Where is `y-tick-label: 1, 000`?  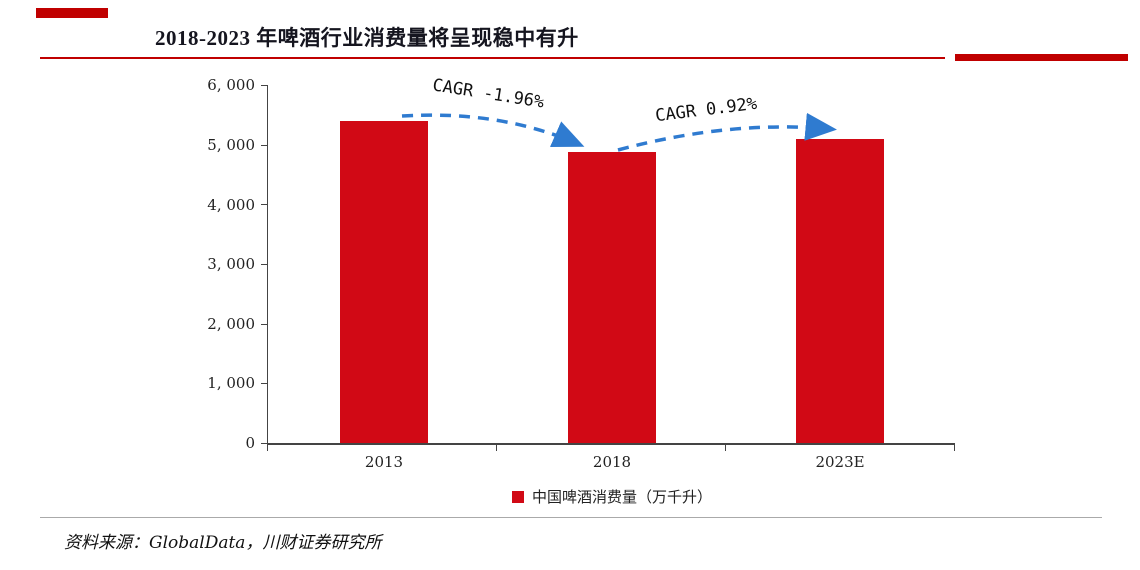
y-tick-label: 1, 000 is located at coordinates (231, 383).